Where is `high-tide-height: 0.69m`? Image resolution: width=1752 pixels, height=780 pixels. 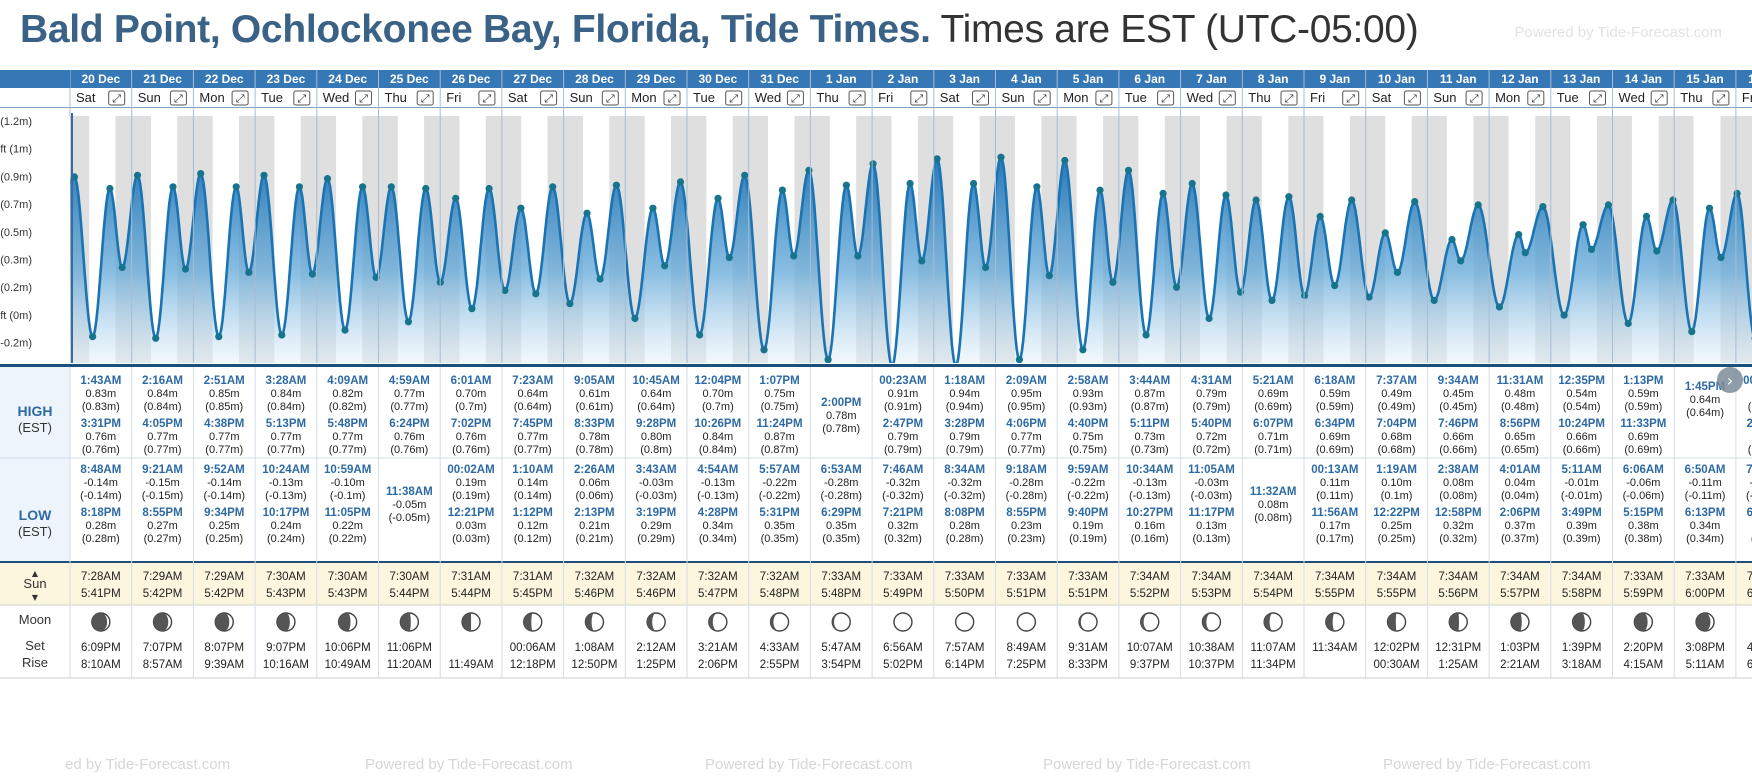 high-tide-height: 0.69m is located at coordinates (1643, 437).